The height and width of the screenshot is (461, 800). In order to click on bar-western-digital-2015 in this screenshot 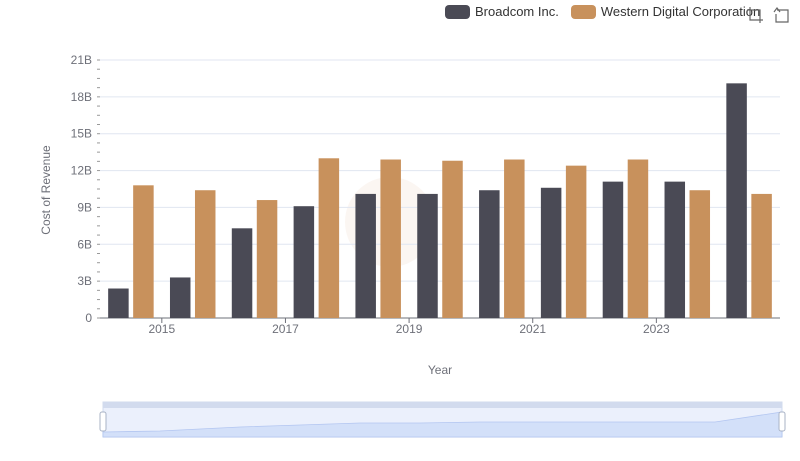, I will do `click(205, 254)`.